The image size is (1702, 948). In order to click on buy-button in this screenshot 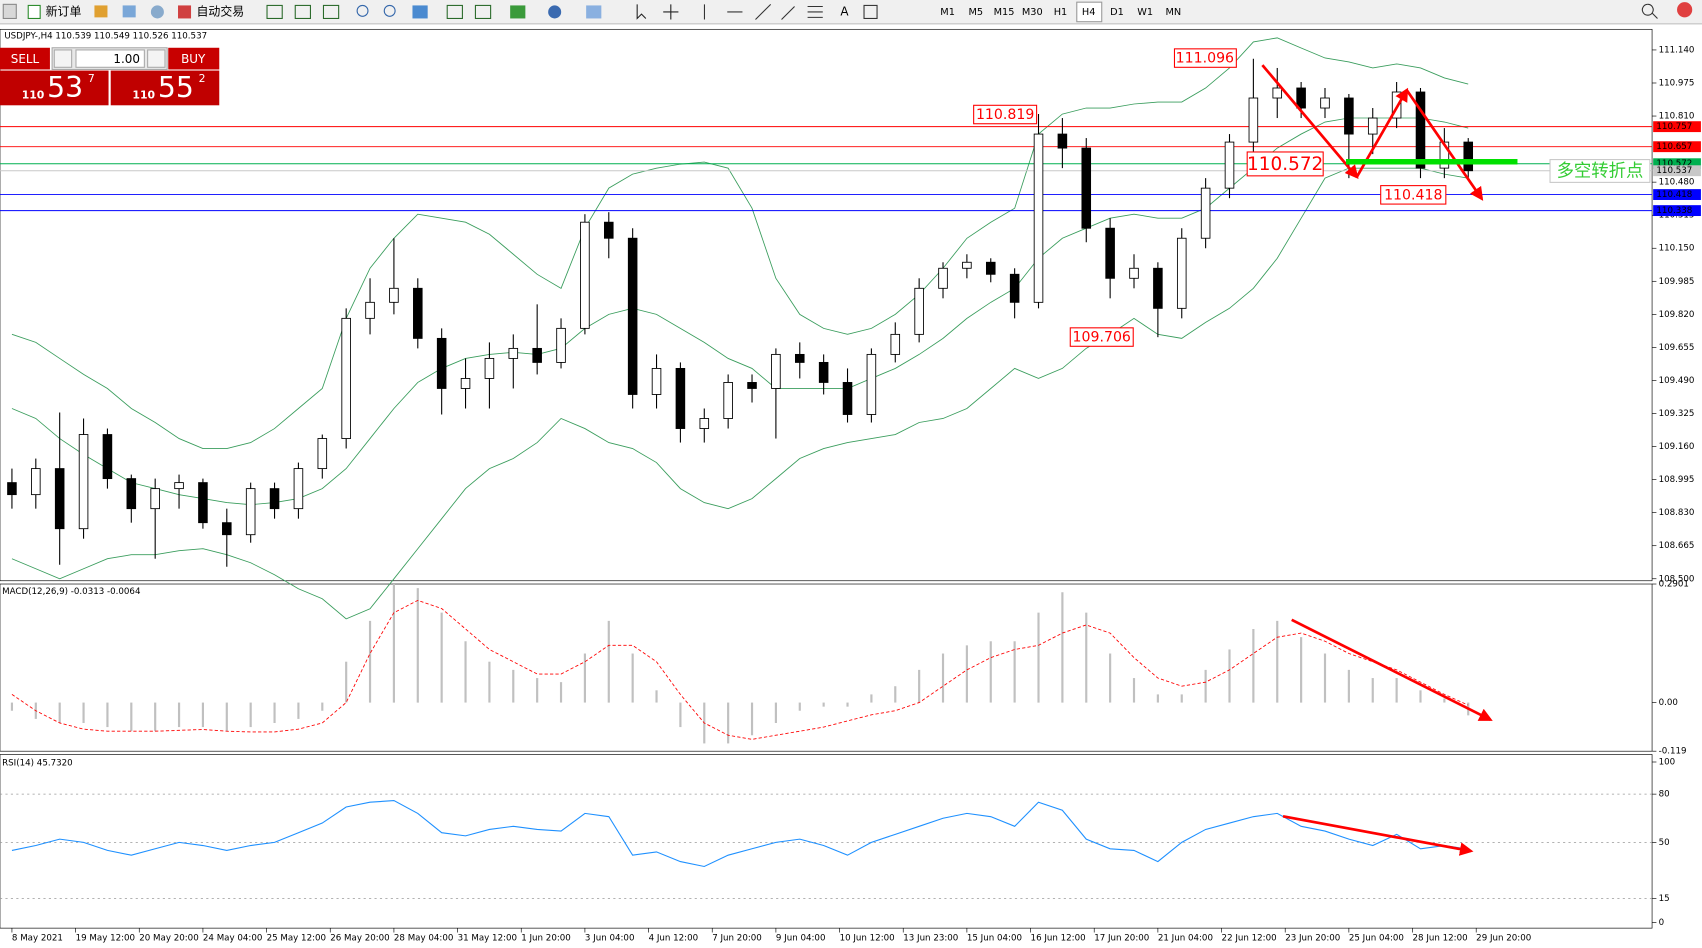, I will do `click(194, 58)`.